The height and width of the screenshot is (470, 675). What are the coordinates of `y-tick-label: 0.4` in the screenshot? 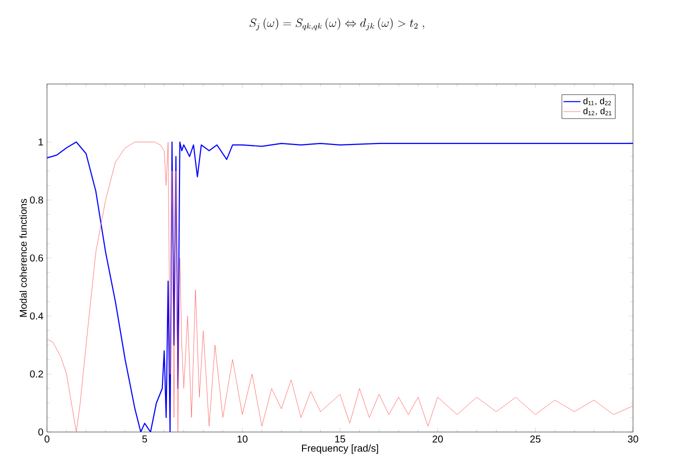 It's located at (37, 316).